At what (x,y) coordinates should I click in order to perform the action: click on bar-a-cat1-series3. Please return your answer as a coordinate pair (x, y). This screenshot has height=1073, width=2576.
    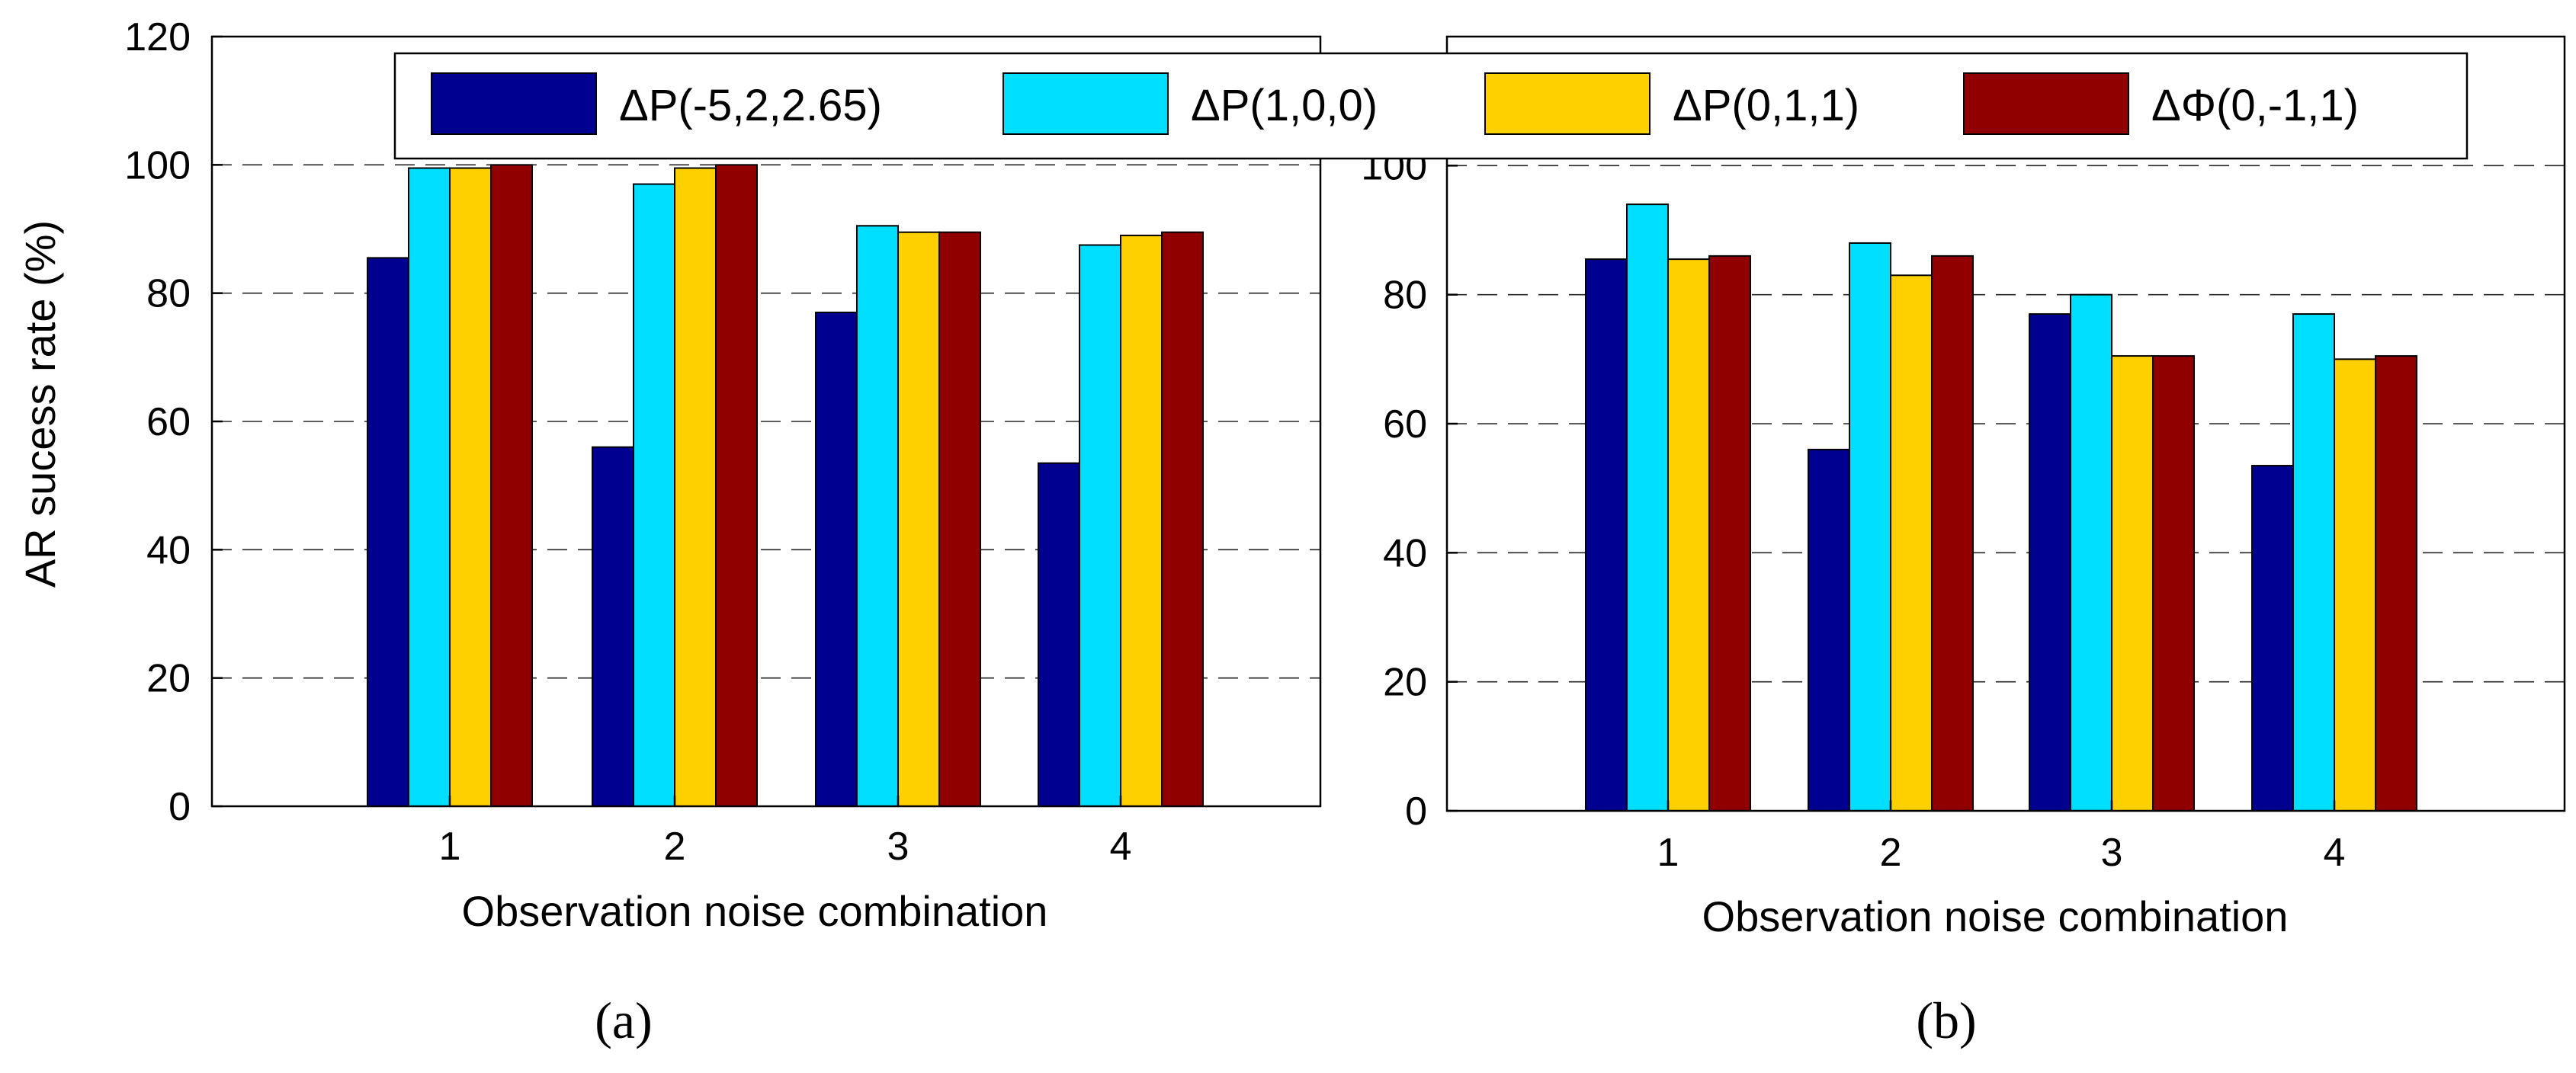
    Looking at the image, I should click on (470, 487).